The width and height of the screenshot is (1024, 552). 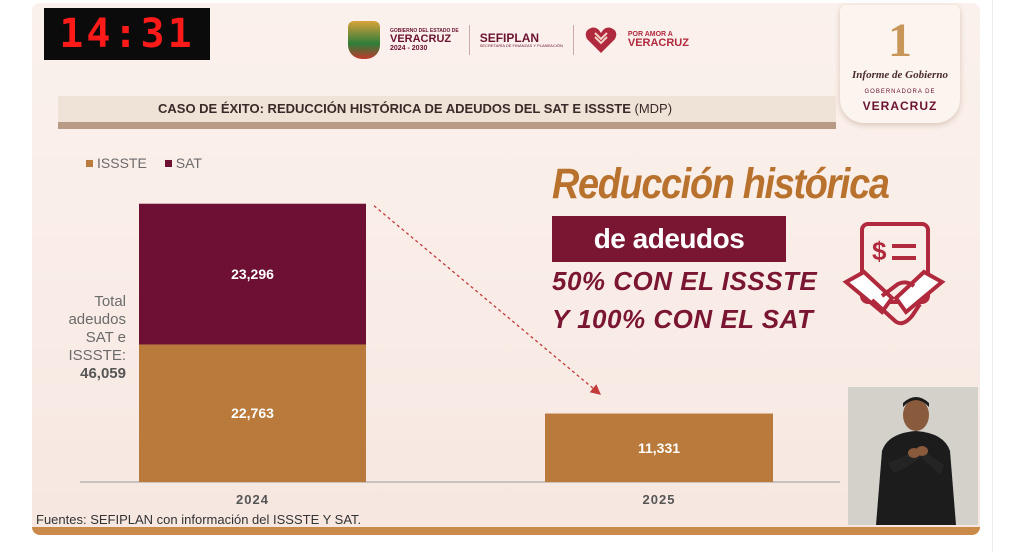 I want to click on informe-number: 1, so click(x=900, y=40).